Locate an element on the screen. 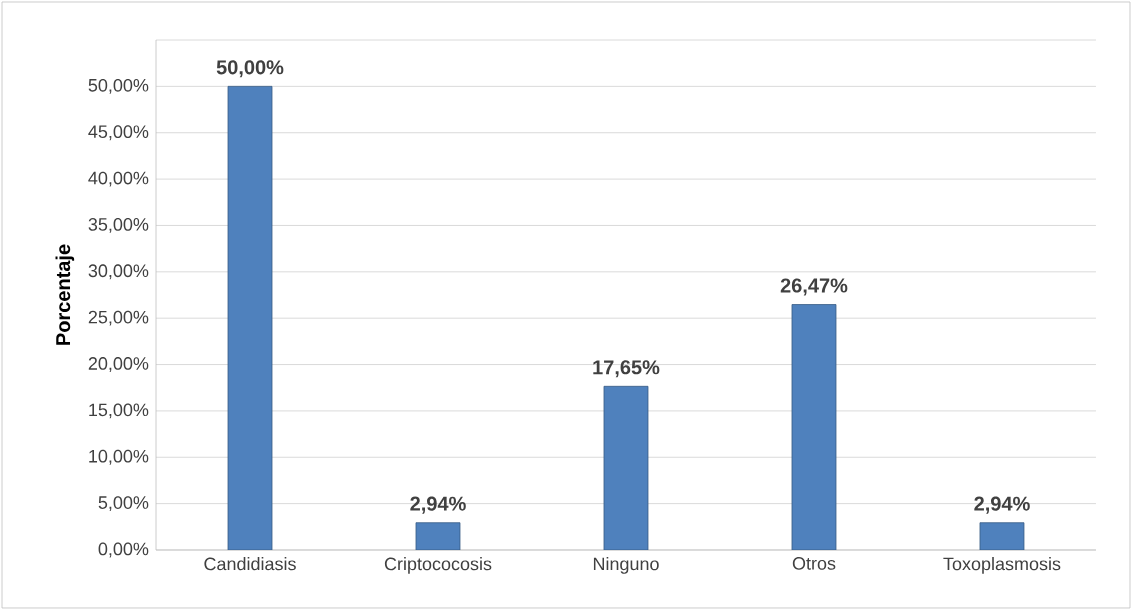  y-tick-label: 50,00% is located at coordinates (118, 86).